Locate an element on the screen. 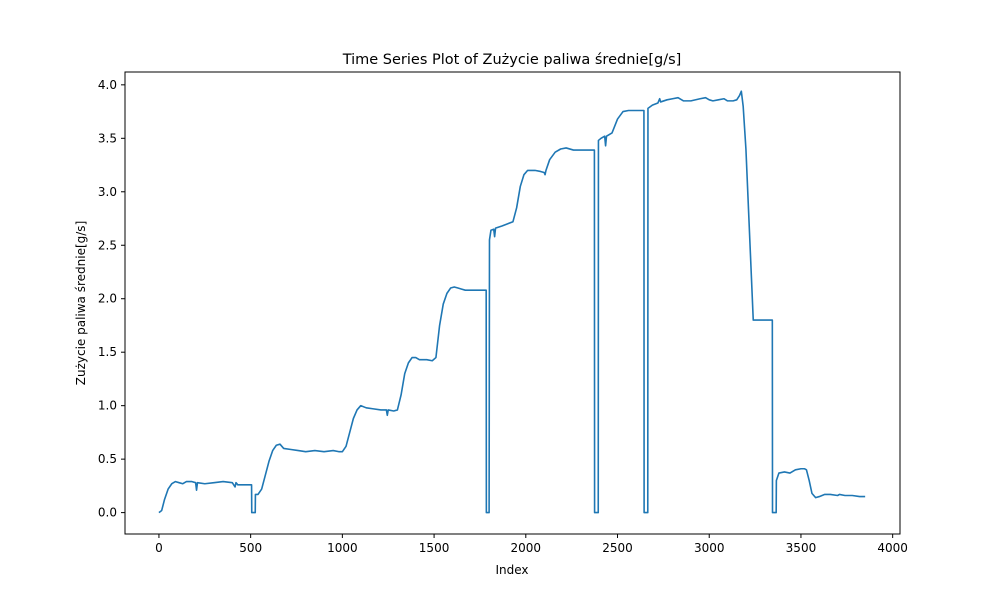 This screenshot has height=600, width=1000. y-axis-label: Zużycie paliwa średnie[g/s] is located at coordinates (81, 303).